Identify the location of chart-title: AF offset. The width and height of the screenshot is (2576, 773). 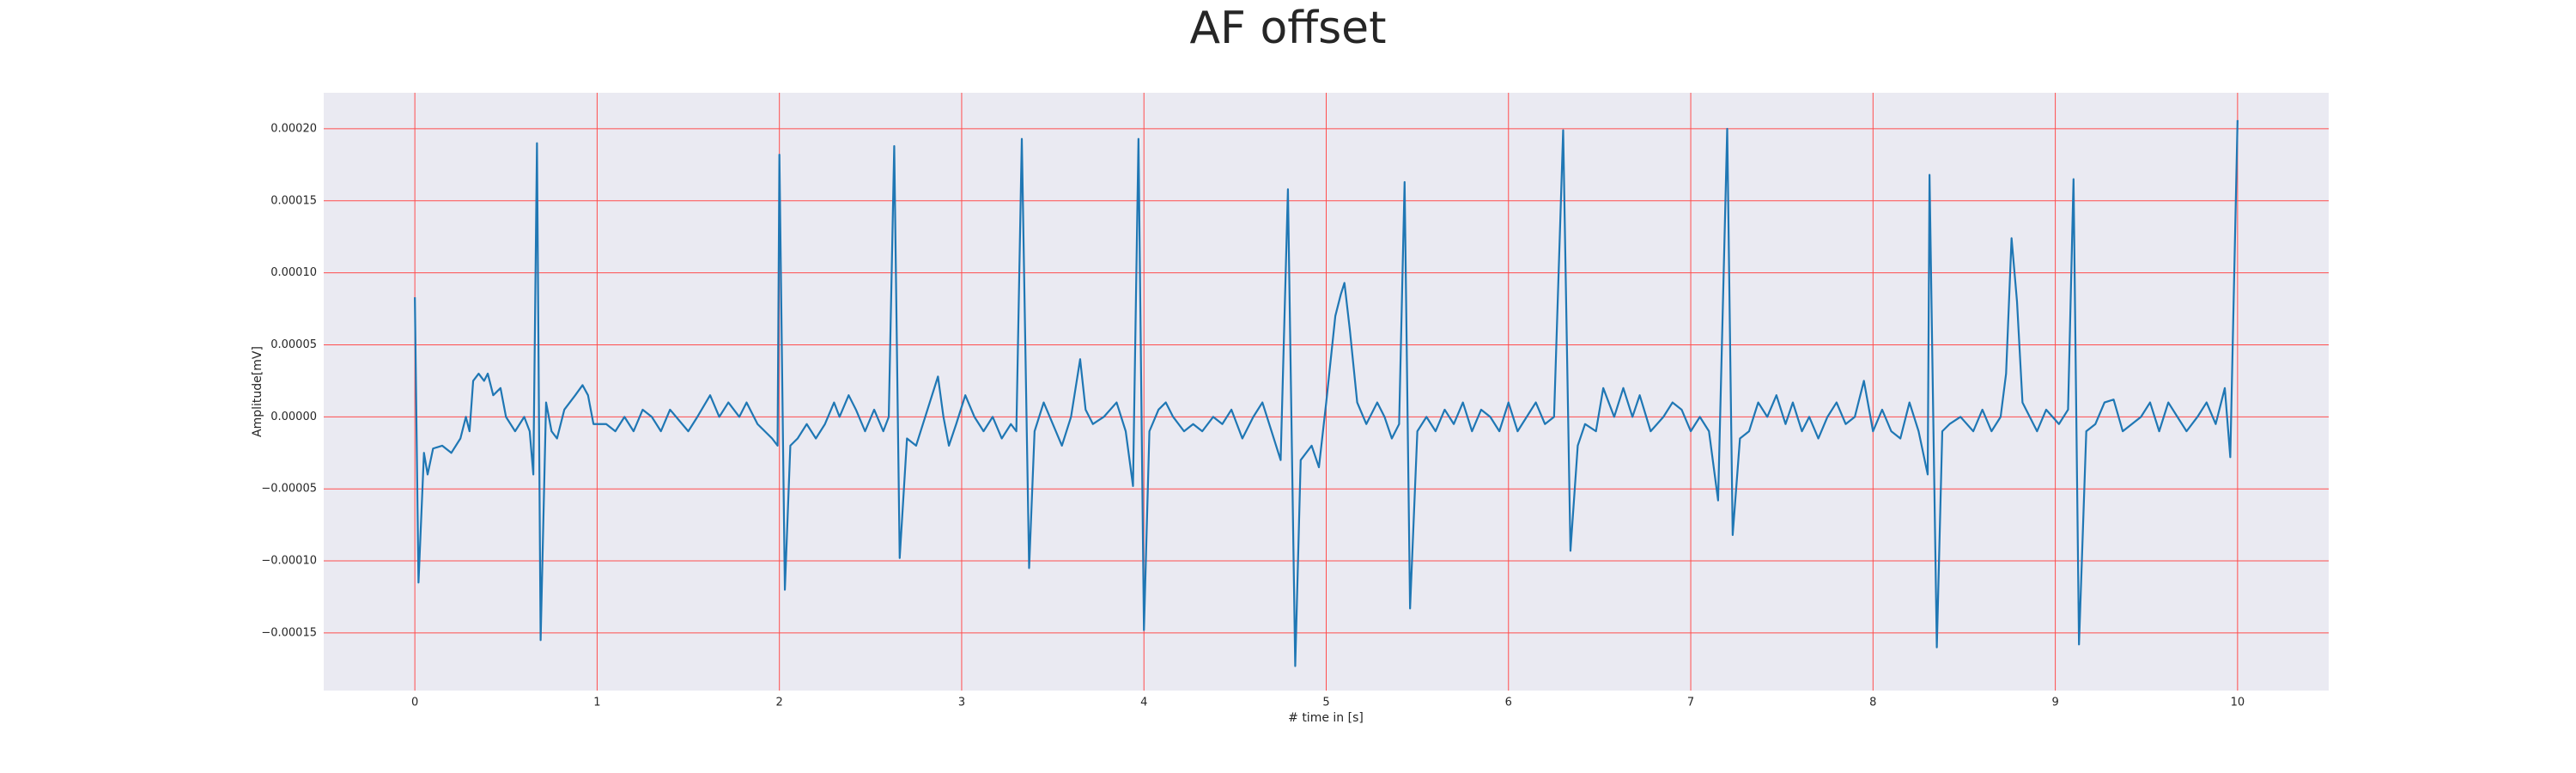
(1287, 28).